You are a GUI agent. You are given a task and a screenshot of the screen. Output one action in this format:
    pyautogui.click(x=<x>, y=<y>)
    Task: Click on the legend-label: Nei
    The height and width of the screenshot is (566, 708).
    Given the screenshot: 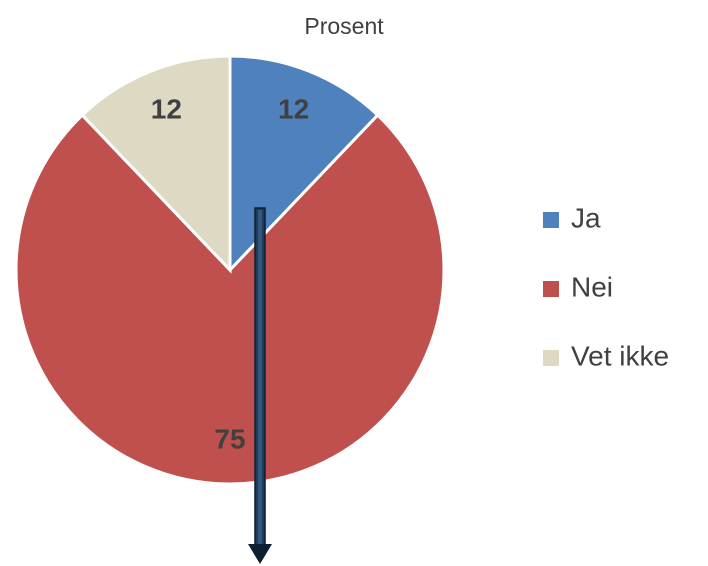 What is the action you would take?
    pyautogui.click(x=592, y=286)
    